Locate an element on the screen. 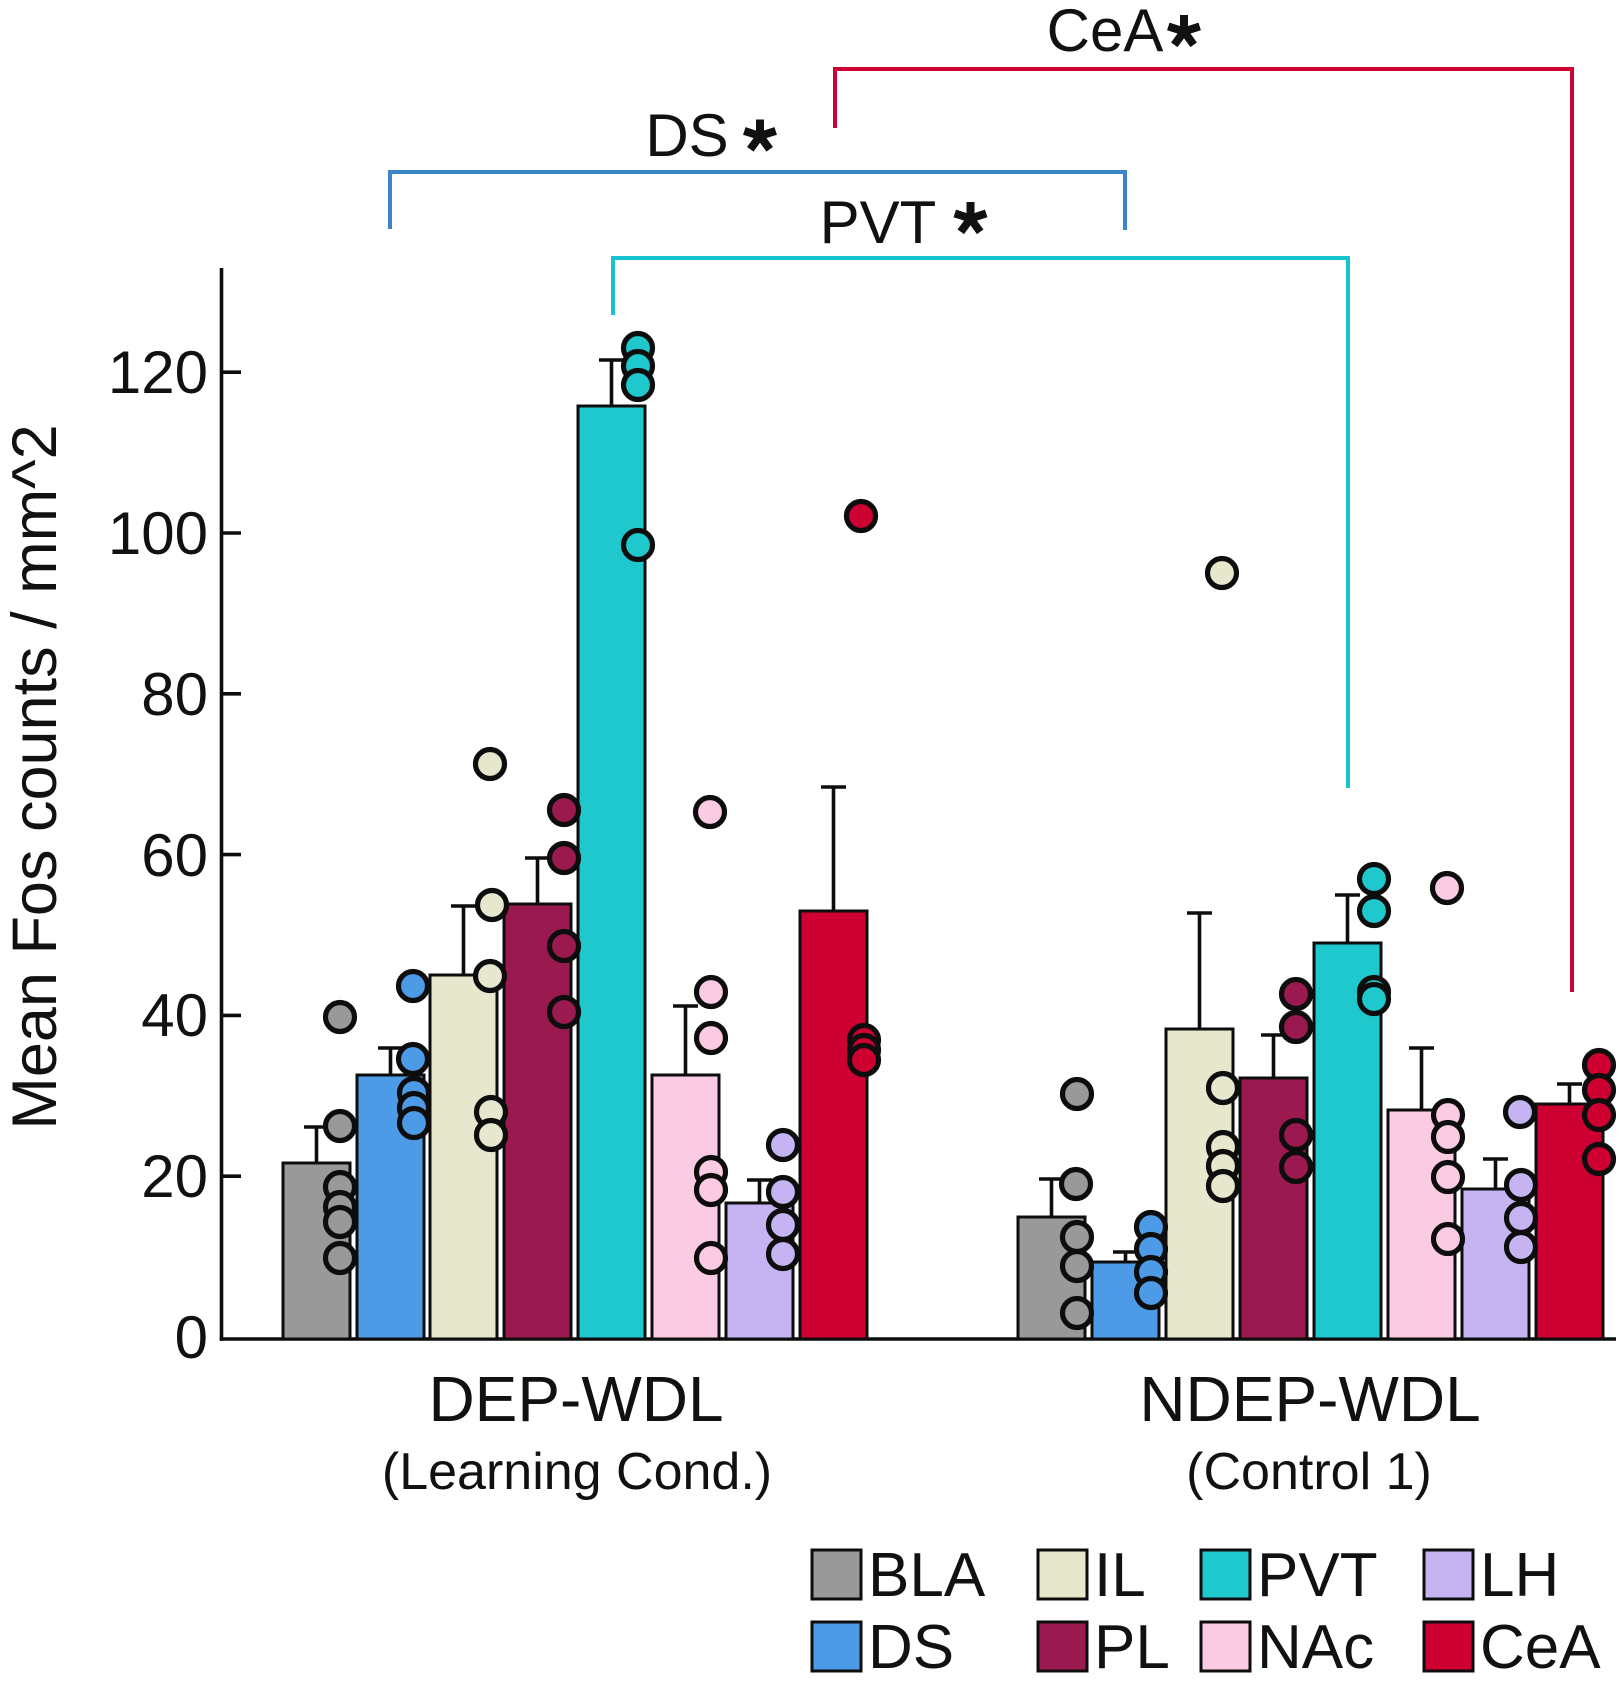 The image size is (1623, 1684). svg-text: NDEP-WDL is located at coordinates (1309, 1399).